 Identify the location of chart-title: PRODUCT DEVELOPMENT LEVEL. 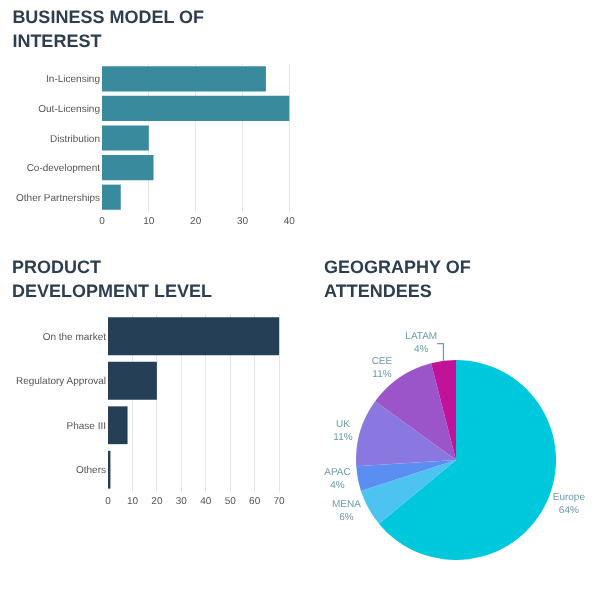
(113, 279).